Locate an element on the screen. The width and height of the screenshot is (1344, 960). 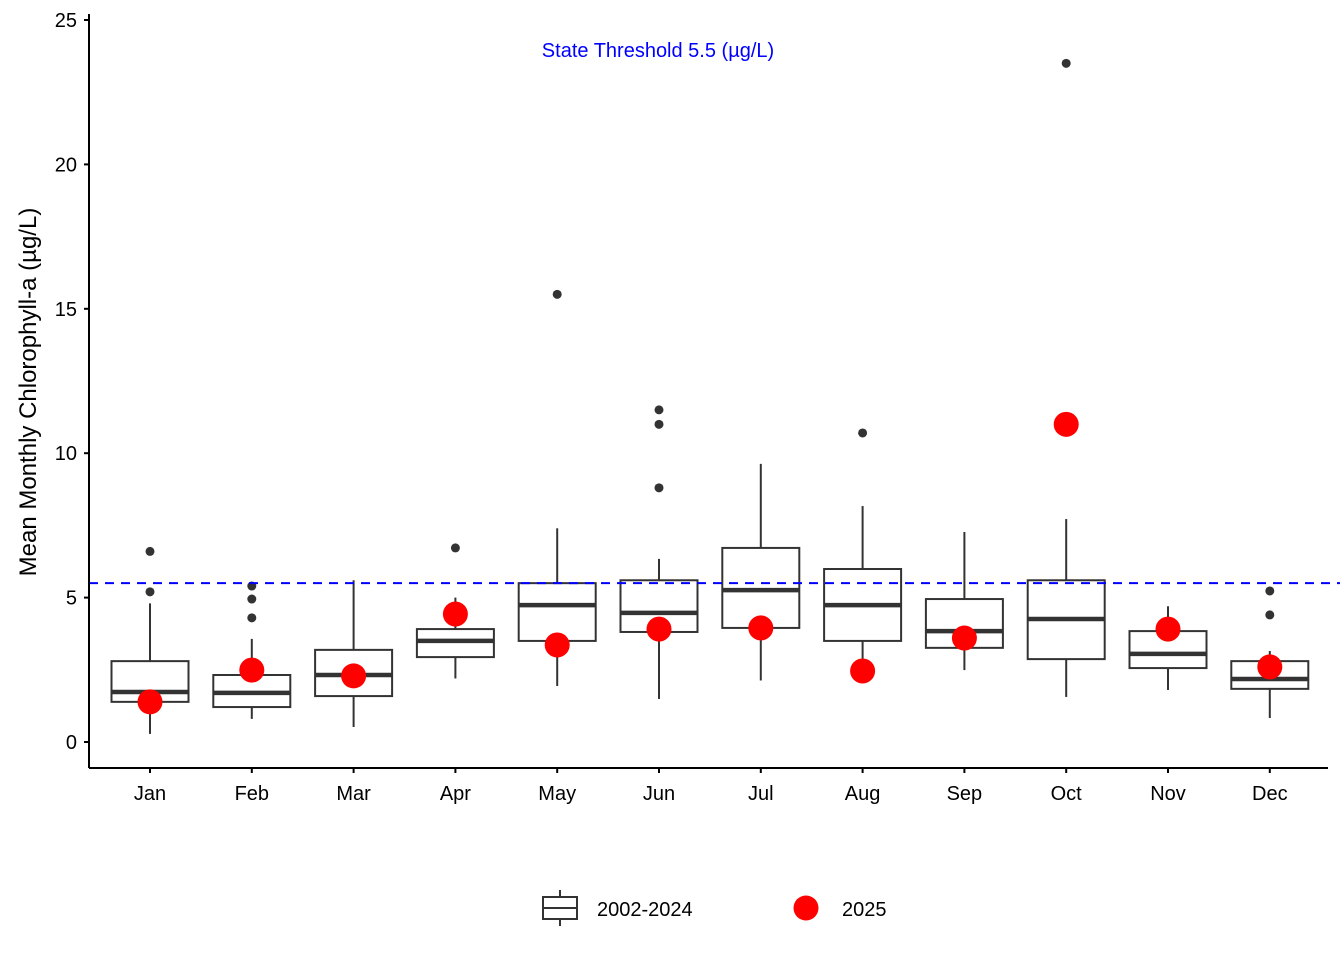
y-tick-label: 20 is located at coordinates (66, 165).